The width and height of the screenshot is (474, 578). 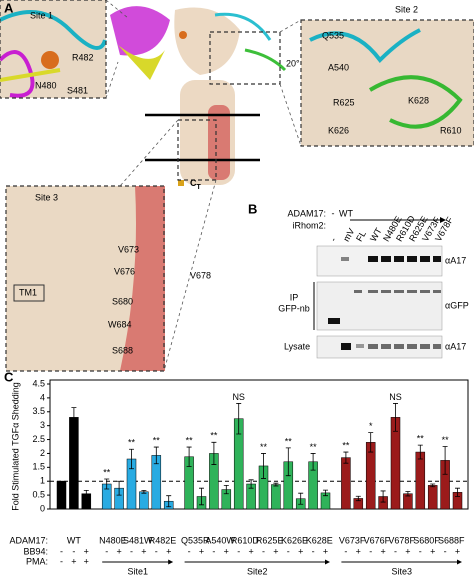 I want to click on site-title: Site 2, so click(x=406, y=9).